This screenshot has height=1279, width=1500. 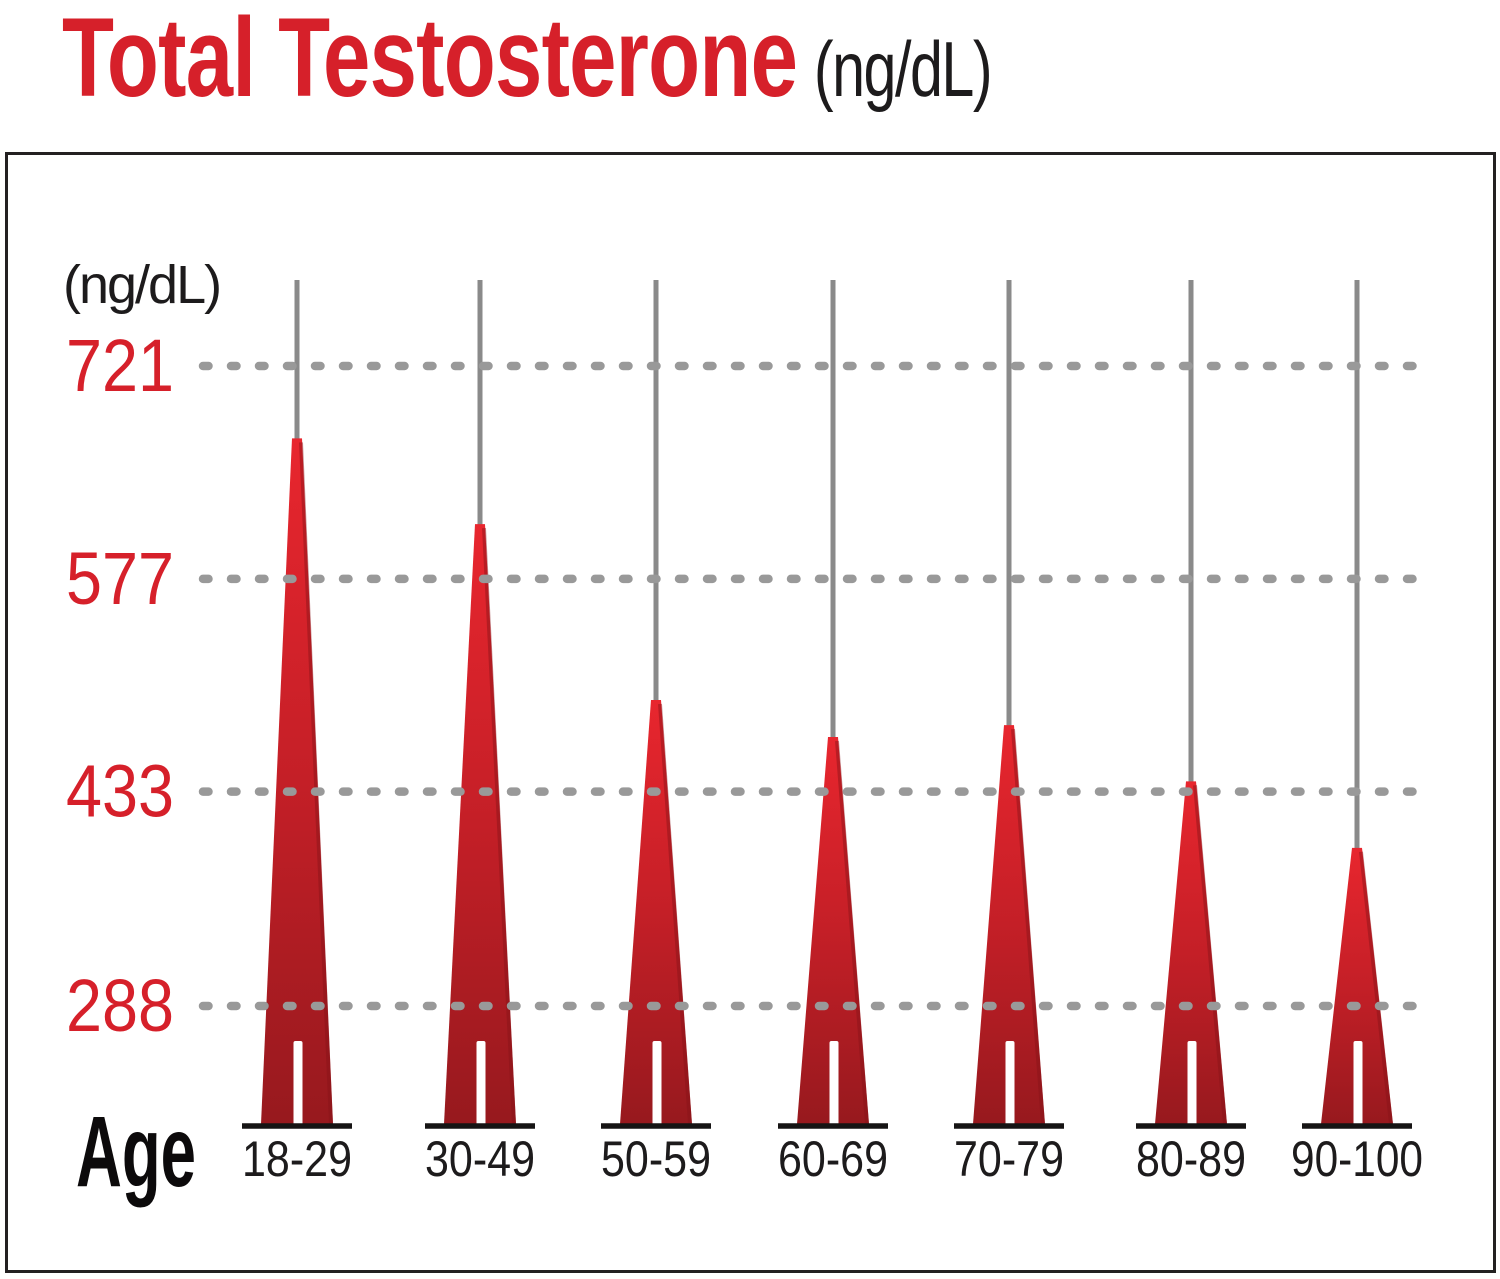 What do you see at coordinates (903, 69) in the screenshot?
I see `chart-title-unit: (ng/dL)` at bounding box center [903, 69].